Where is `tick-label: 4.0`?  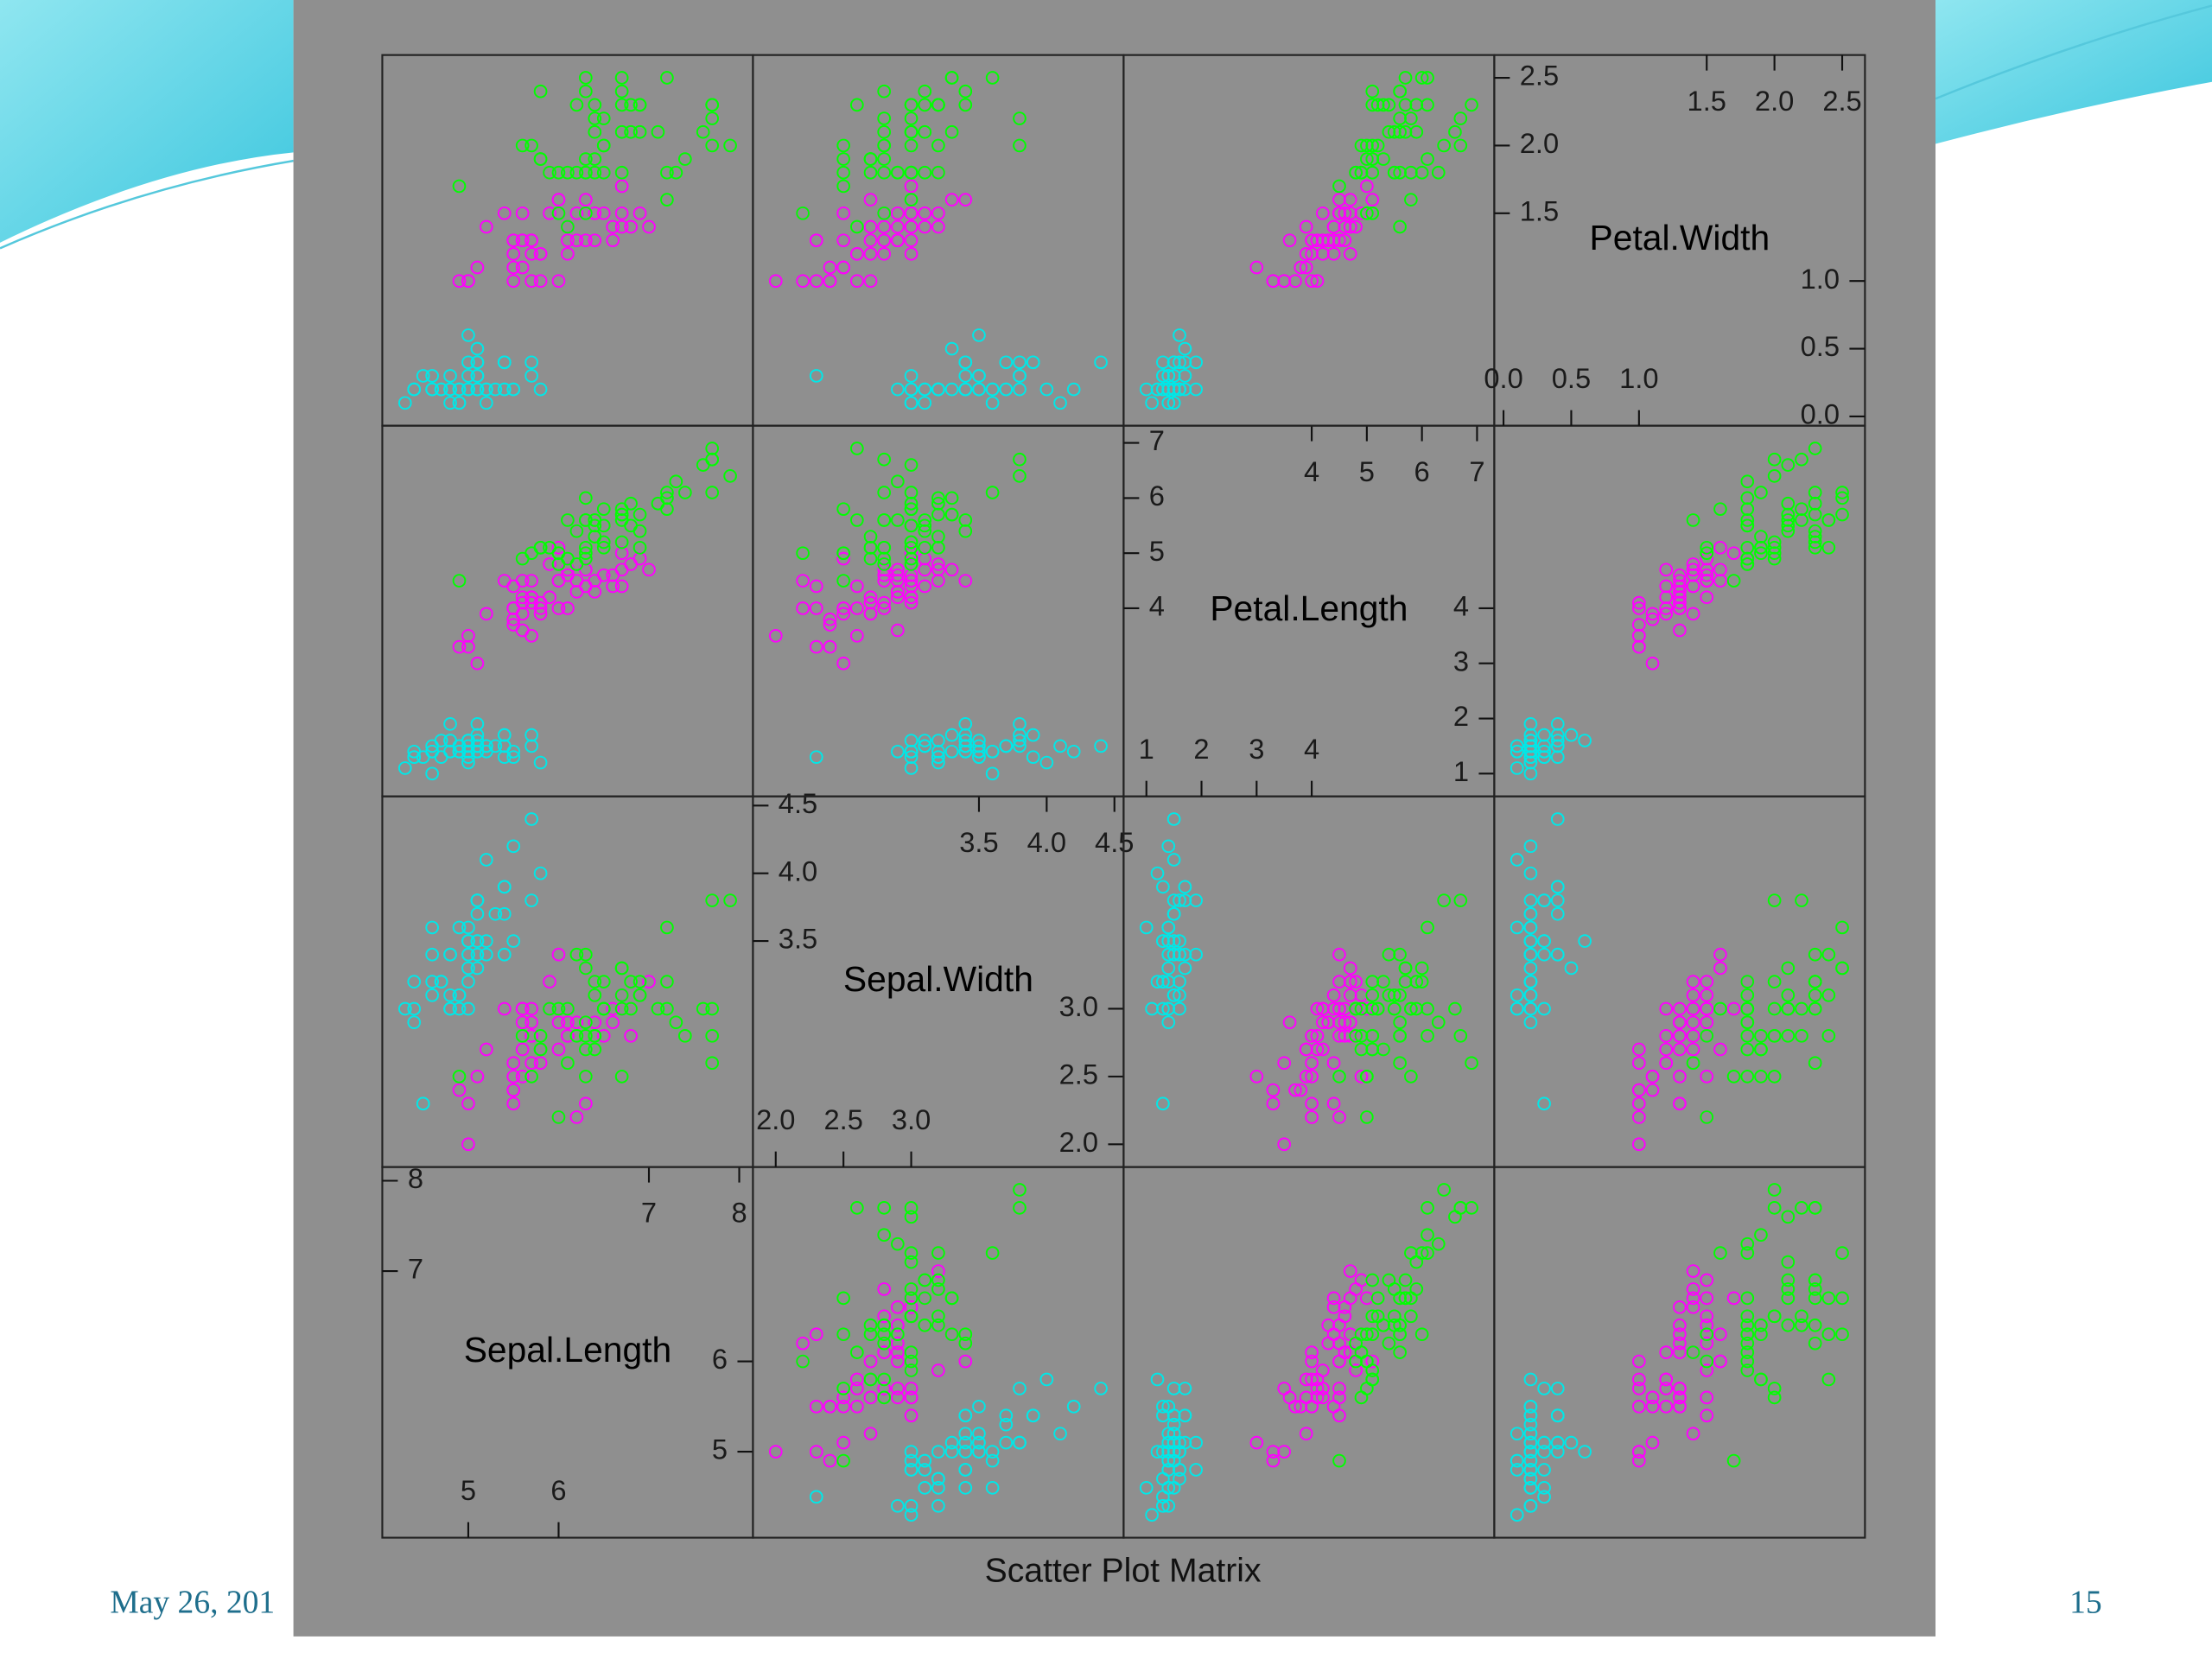 tick-label: 4.0 is located at coordinates (798, 871).